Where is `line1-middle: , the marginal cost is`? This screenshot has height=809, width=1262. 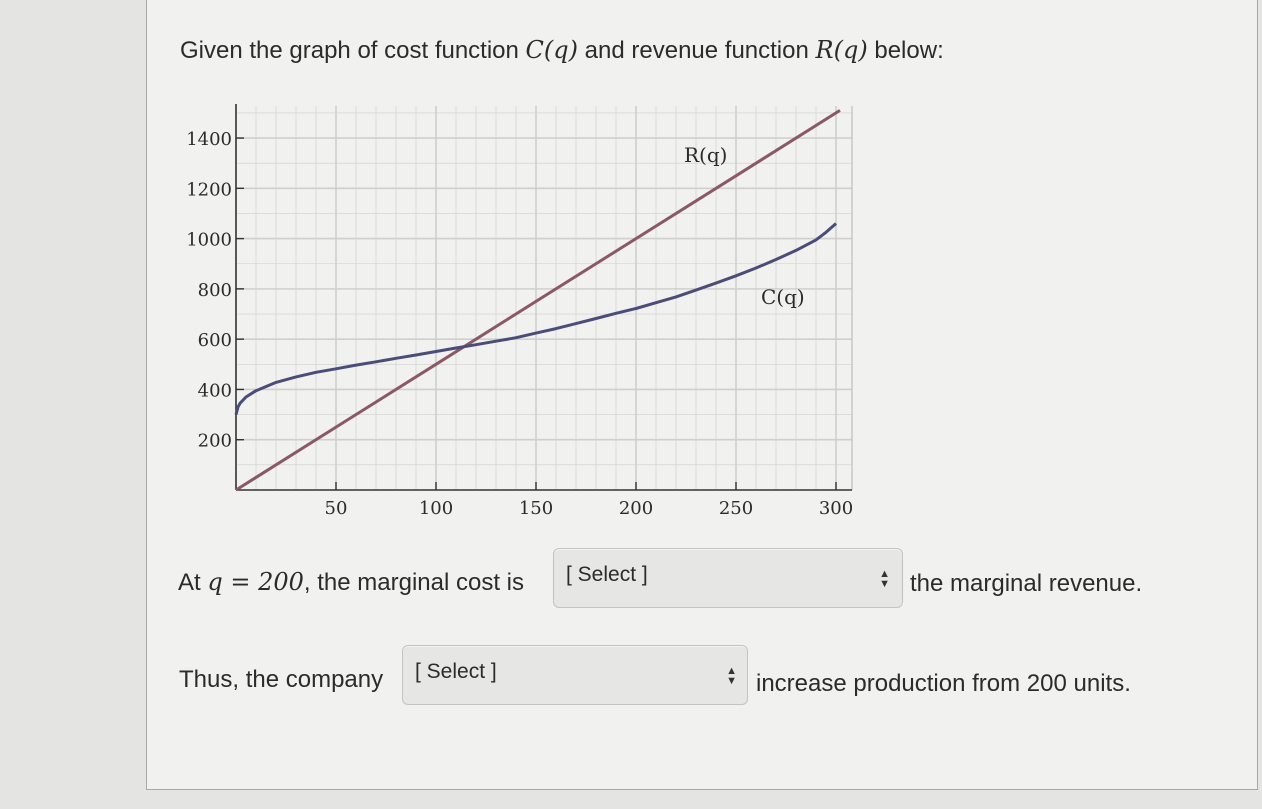
line1-middle: , the marginal cost is is located at coordinates (413, 582).